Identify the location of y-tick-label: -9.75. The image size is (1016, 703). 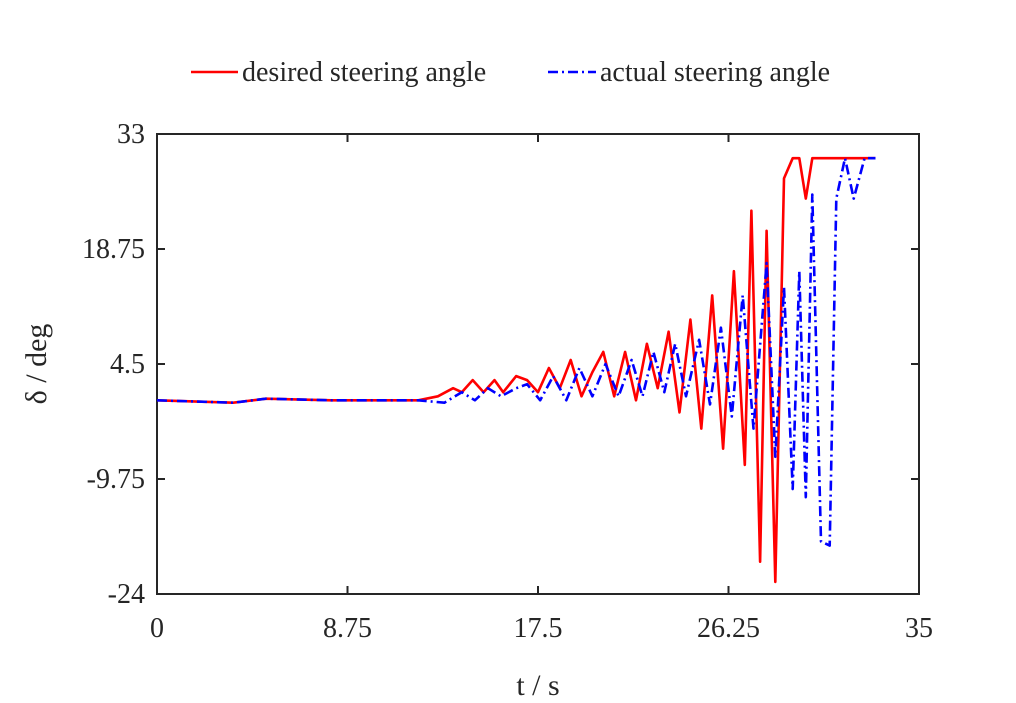
(116, 479).